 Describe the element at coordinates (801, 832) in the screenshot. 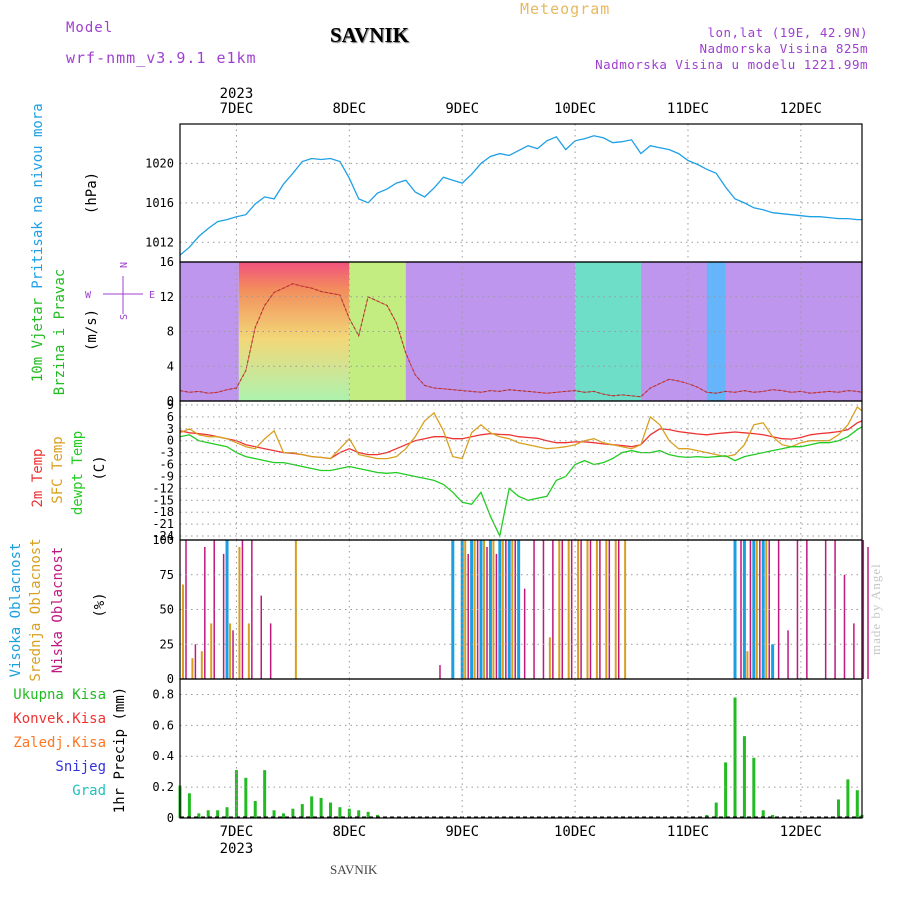

I see `day-label-bottom: 12DEC` at that location.